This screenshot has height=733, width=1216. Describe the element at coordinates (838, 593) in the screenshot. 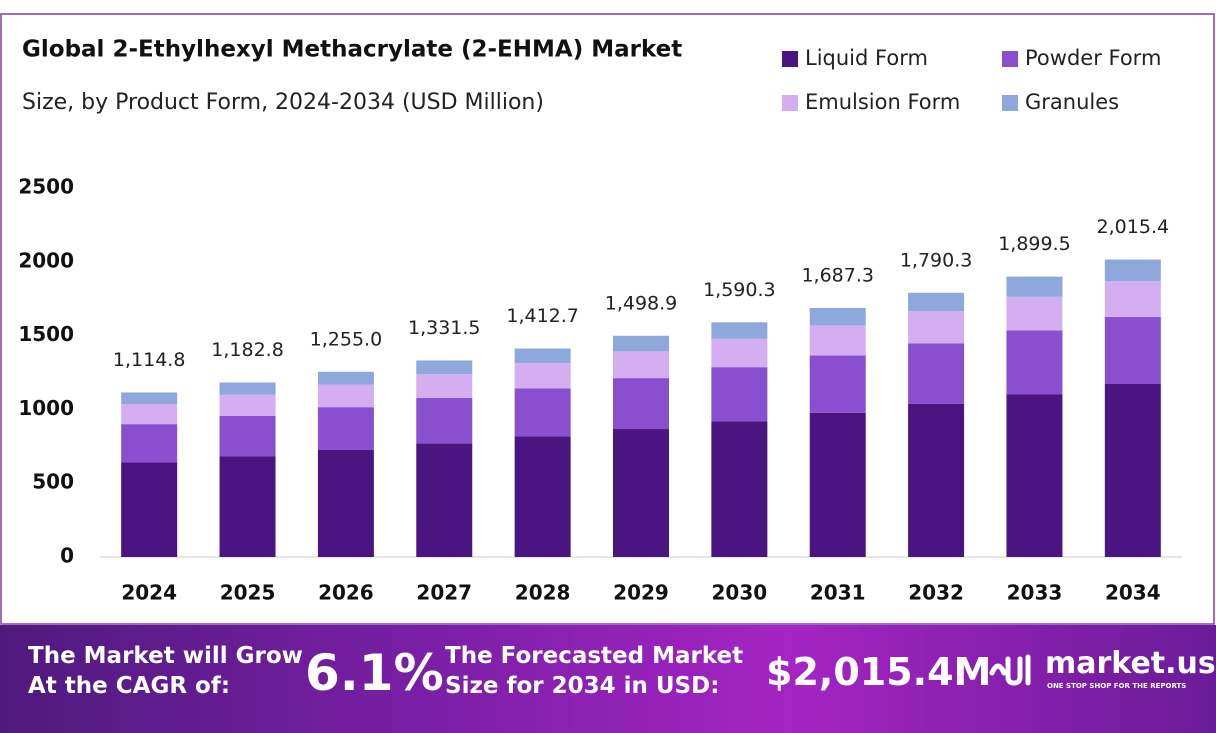

I see `x-tick-label: 2031` at that location.